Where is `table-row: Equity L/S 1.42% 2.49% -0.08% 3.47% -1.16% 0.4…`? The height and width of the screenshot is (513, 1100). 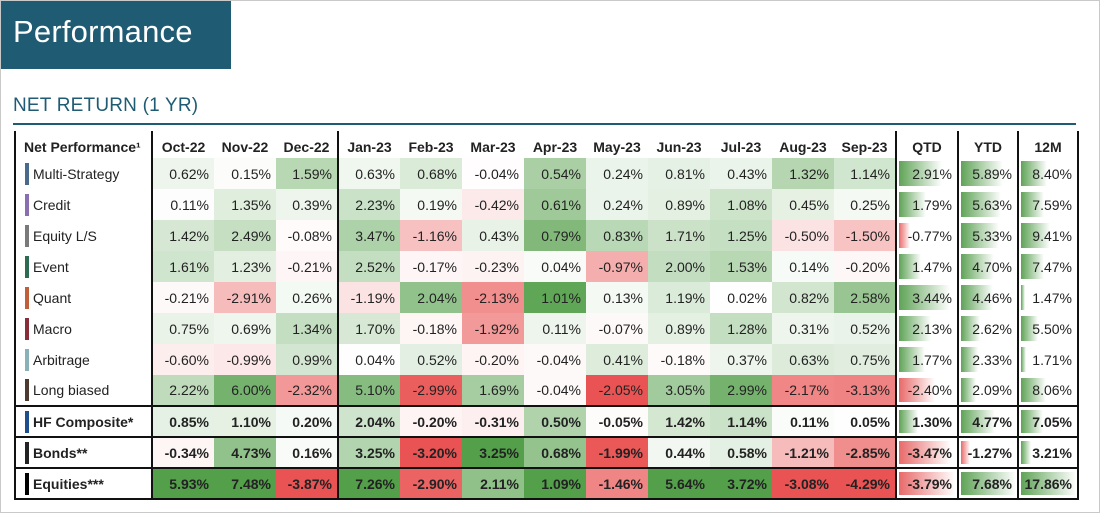 table-row: Equity L/S 1.42% 2.49% -0.08% 3.47% -1.16% 0.4… is located at coordinates (546, 235).